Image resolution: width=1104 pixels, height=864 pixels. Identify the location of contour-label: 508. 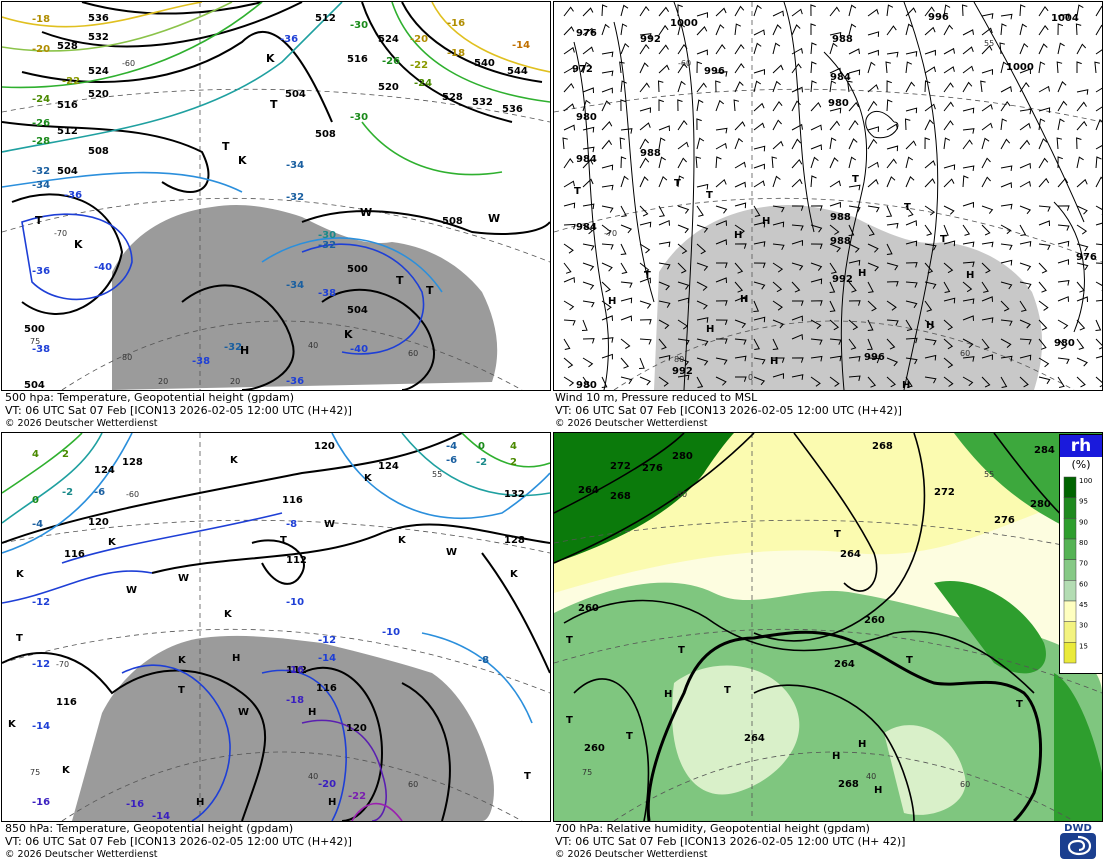
(325, 134).